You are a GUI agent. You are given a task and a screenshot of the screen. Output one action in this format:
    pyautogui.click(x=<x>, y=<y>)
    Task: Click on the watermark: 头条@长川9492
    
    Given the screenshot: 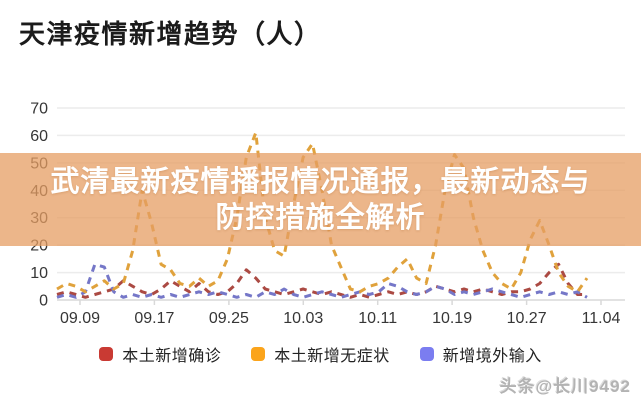 What is the action you would take?
    pyautogui.click(x=565, y=386)
    